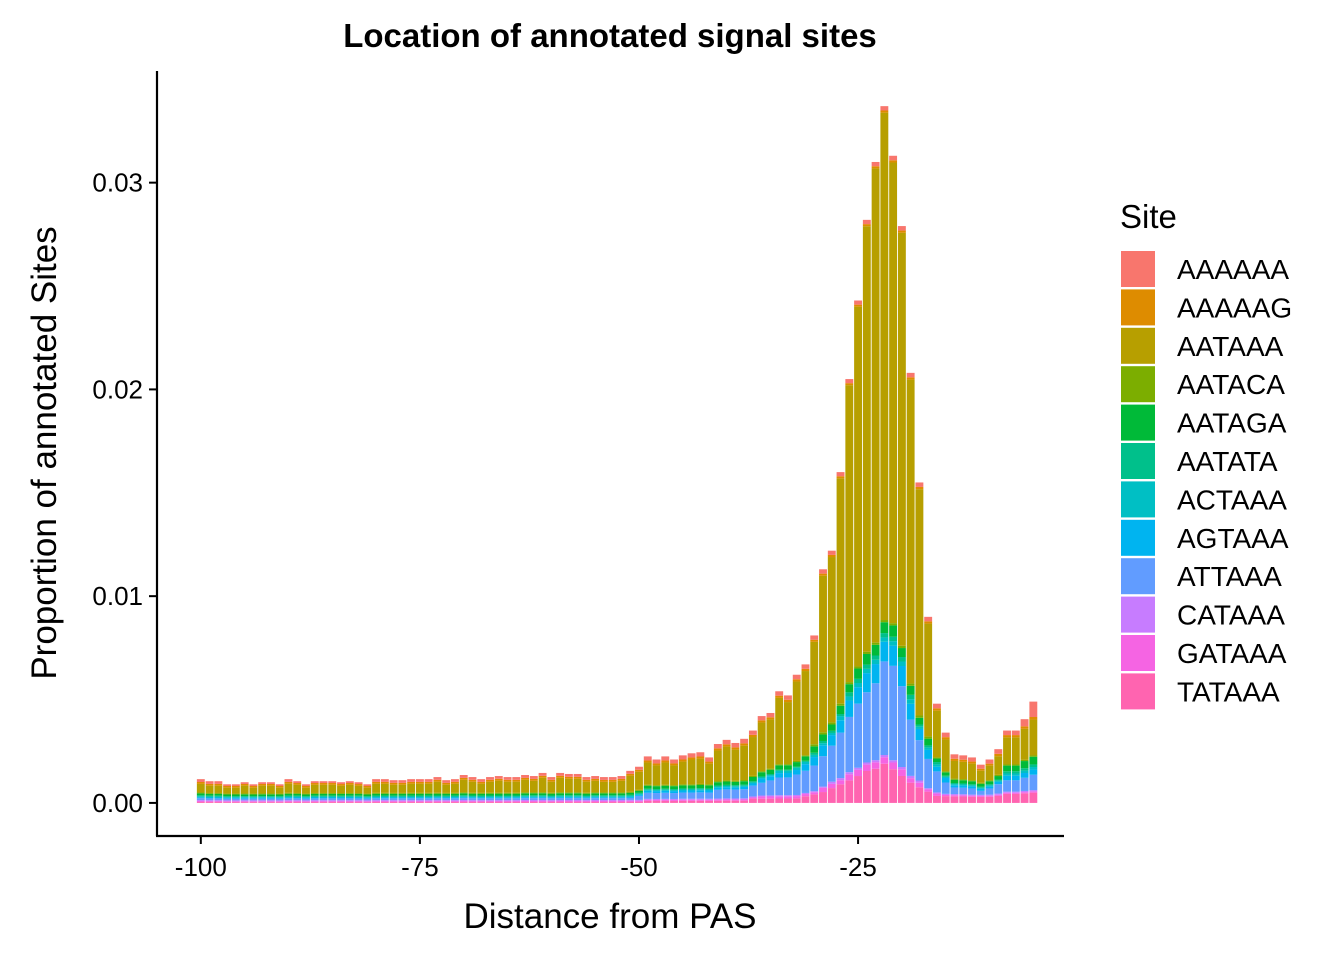 The height and width of the screenshot is (965, 1344). Describe the element at coordinates (609, 916) in the screenshot. I see `x-axis-label: Distance from PAS` at that location.